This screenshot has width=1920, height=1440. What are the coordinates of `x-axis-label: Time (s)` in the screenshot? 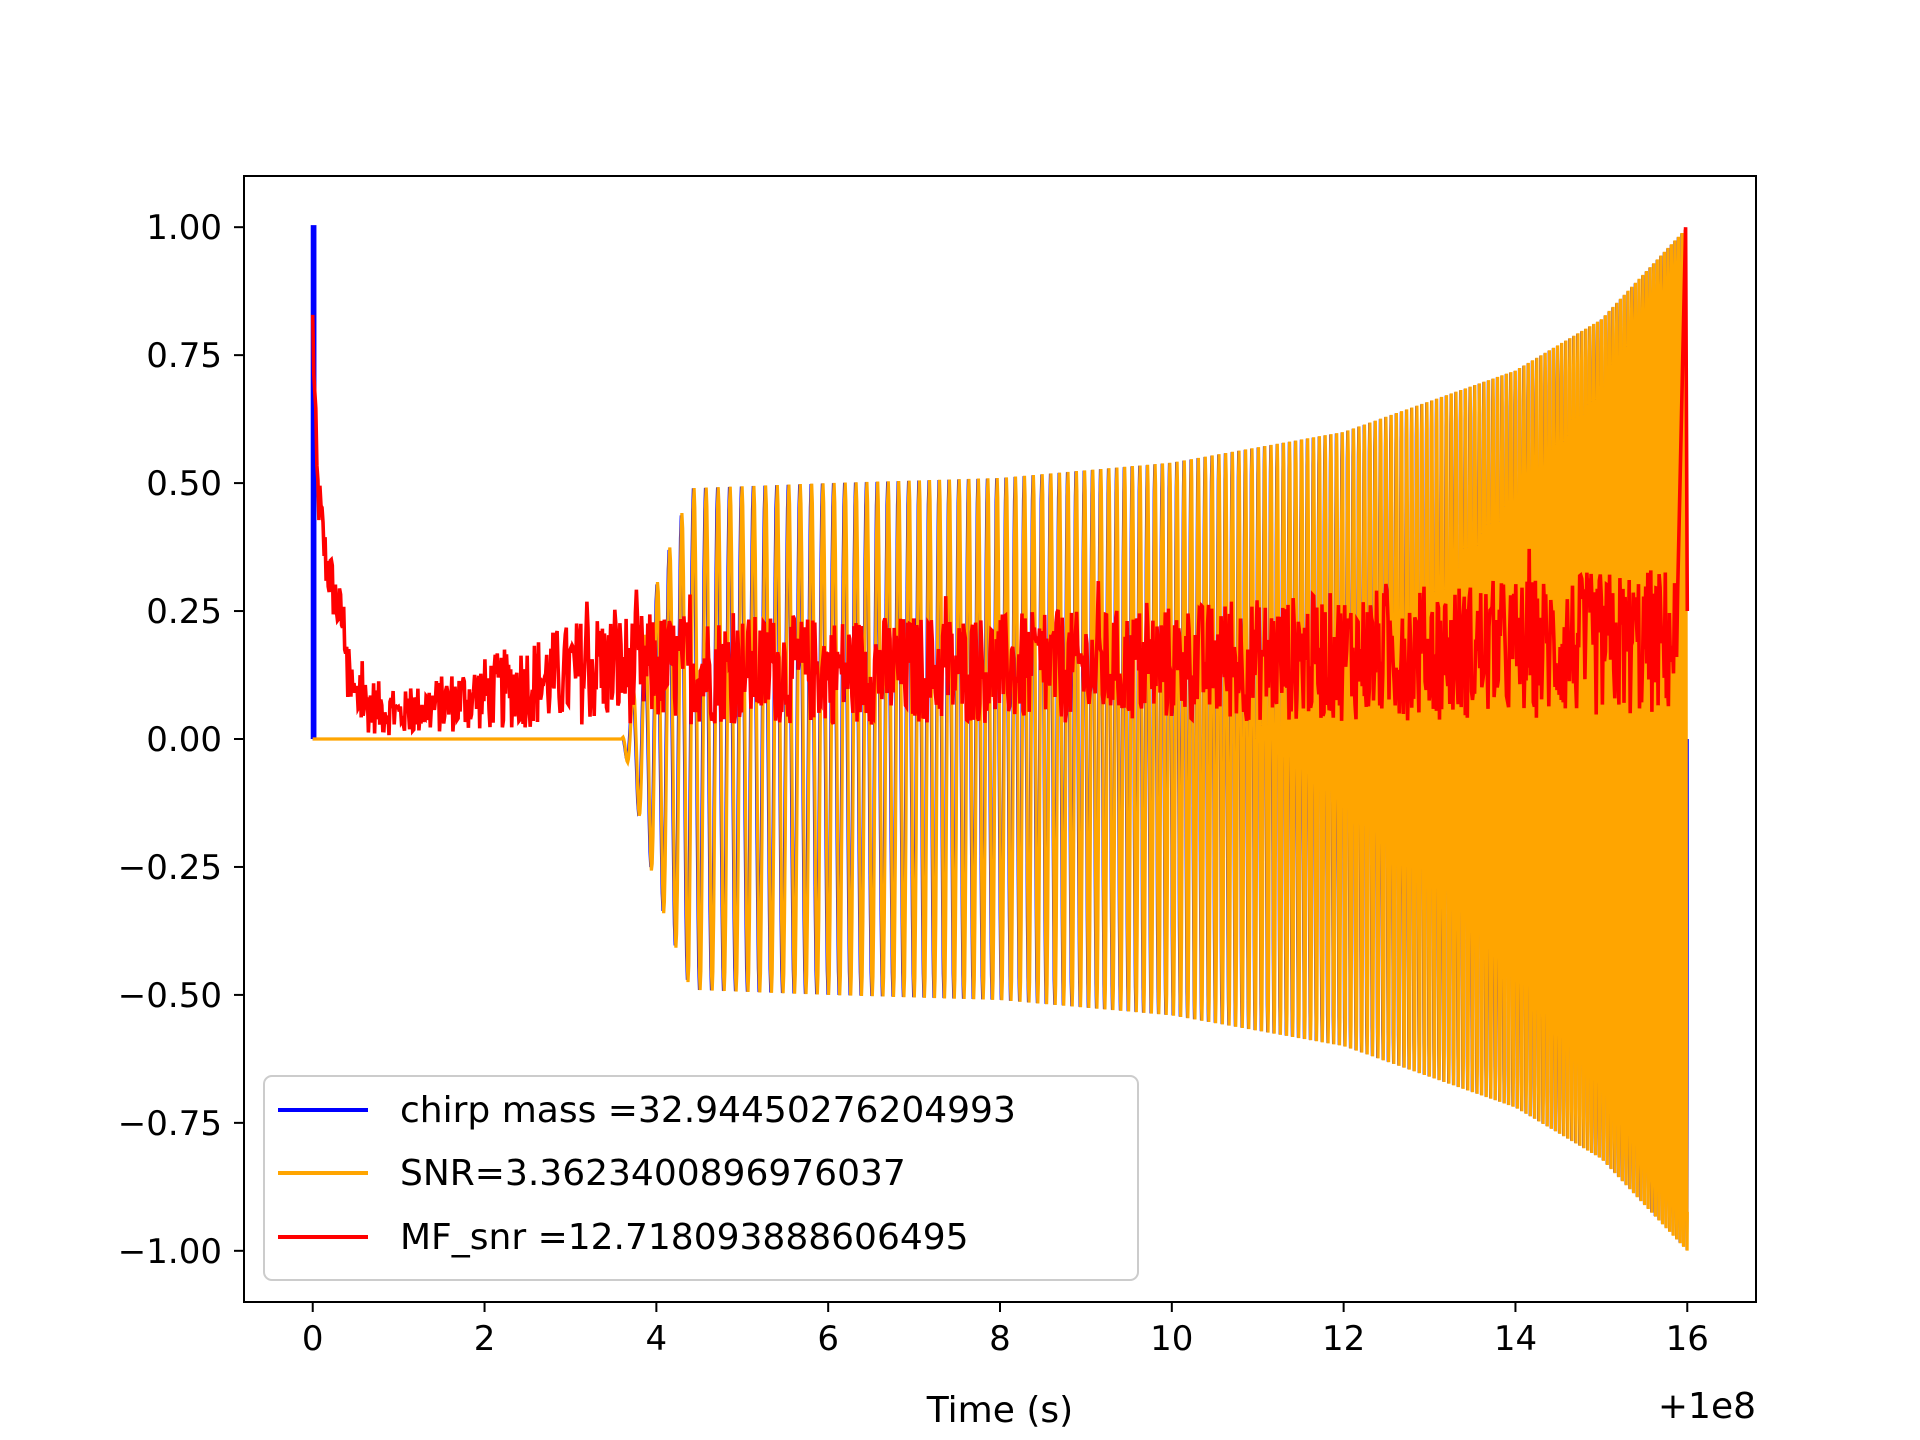 It's located at (999, 1410).